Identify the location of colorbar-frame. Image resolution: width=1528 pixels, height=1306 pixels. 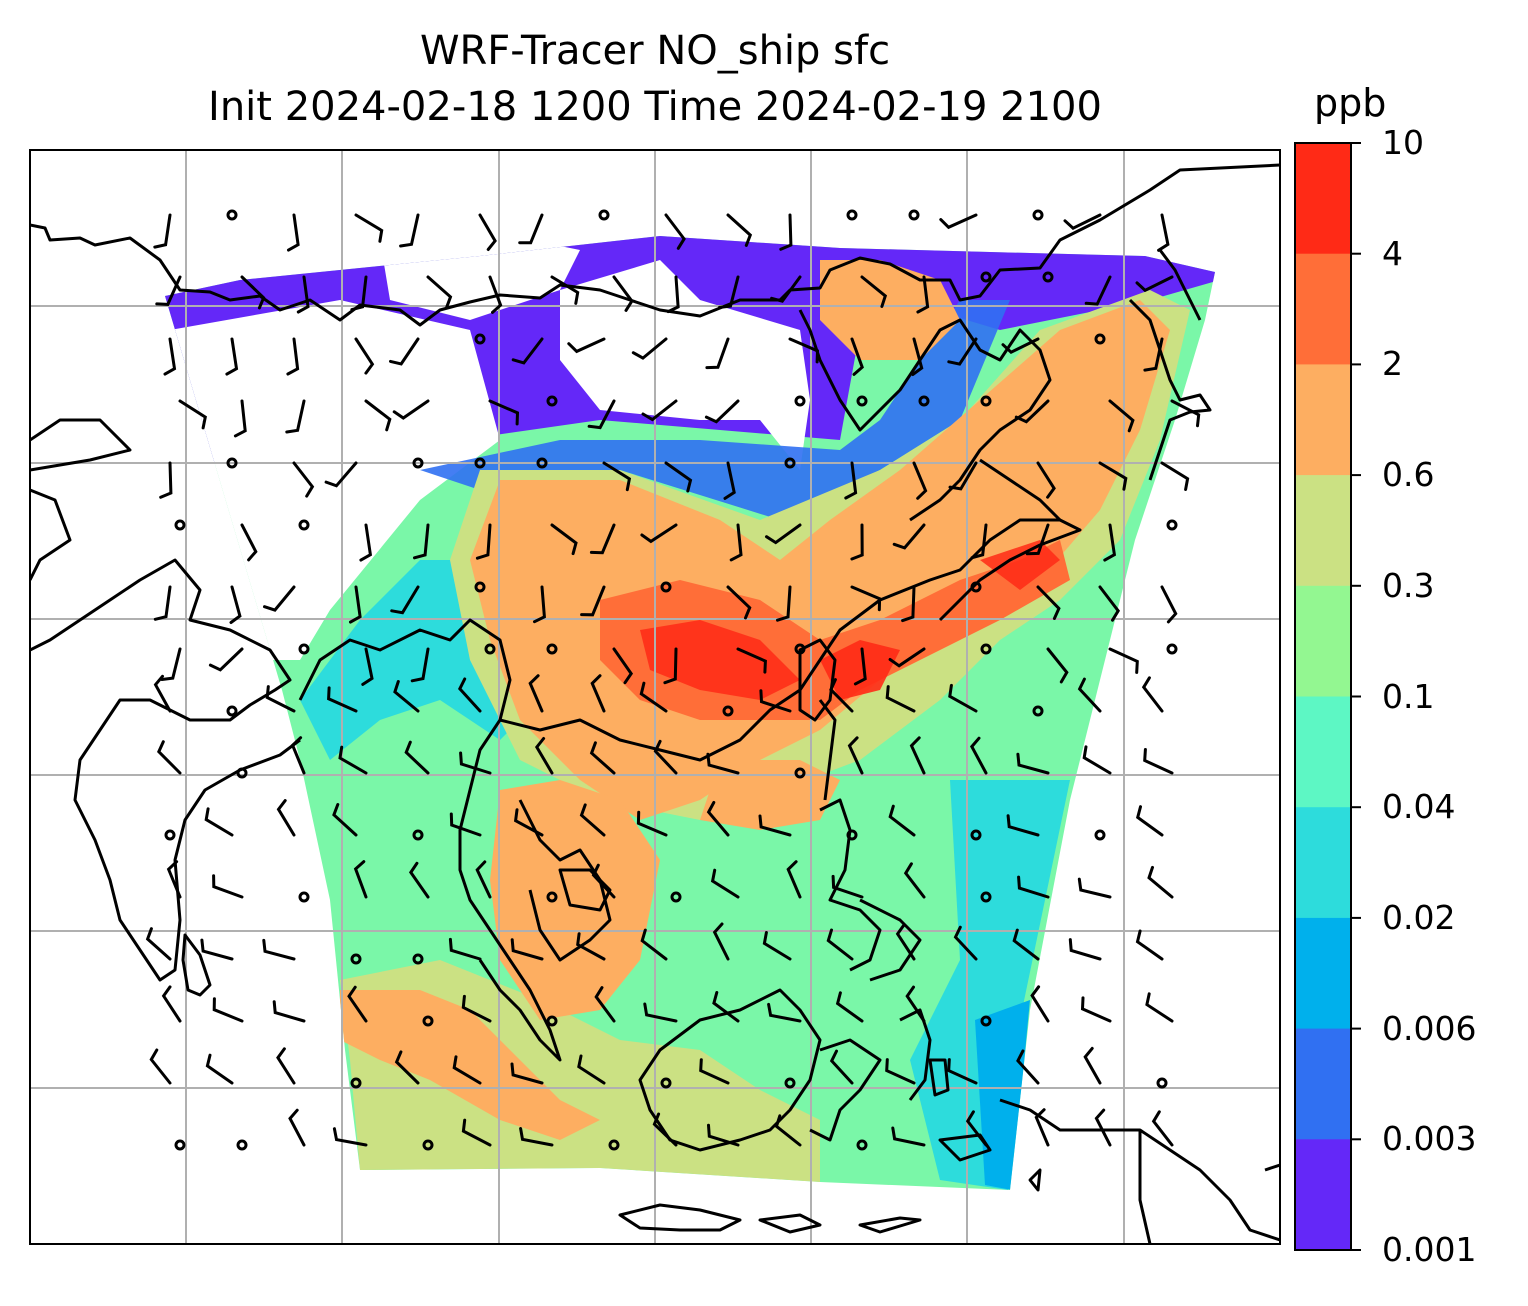
(1323, 696).